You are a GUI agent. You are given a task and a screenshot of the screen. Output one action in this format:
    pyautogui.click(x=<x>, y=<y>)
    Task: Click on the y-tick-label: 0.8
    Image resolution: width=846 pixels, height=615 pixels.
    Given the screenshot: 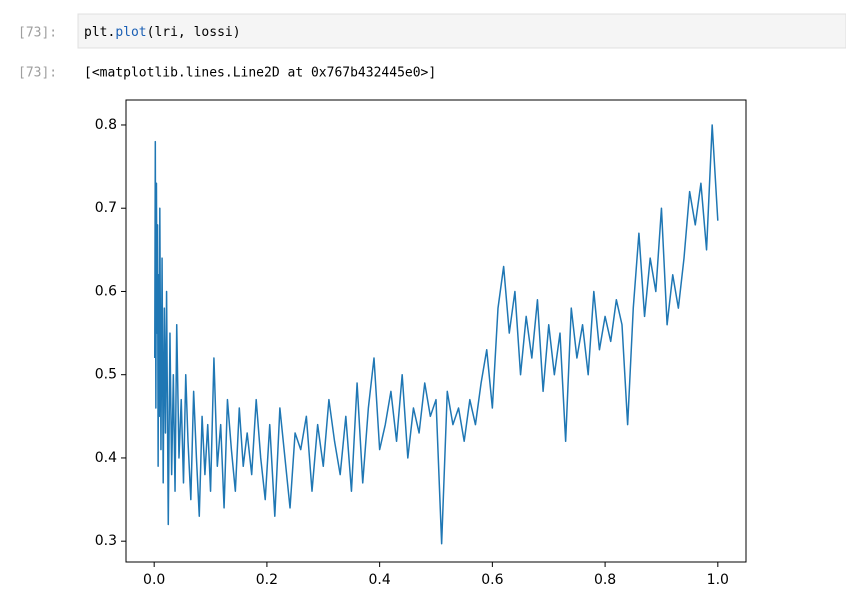 What is the action you would take?
    pyautogui.click(x=106, y=125)
    